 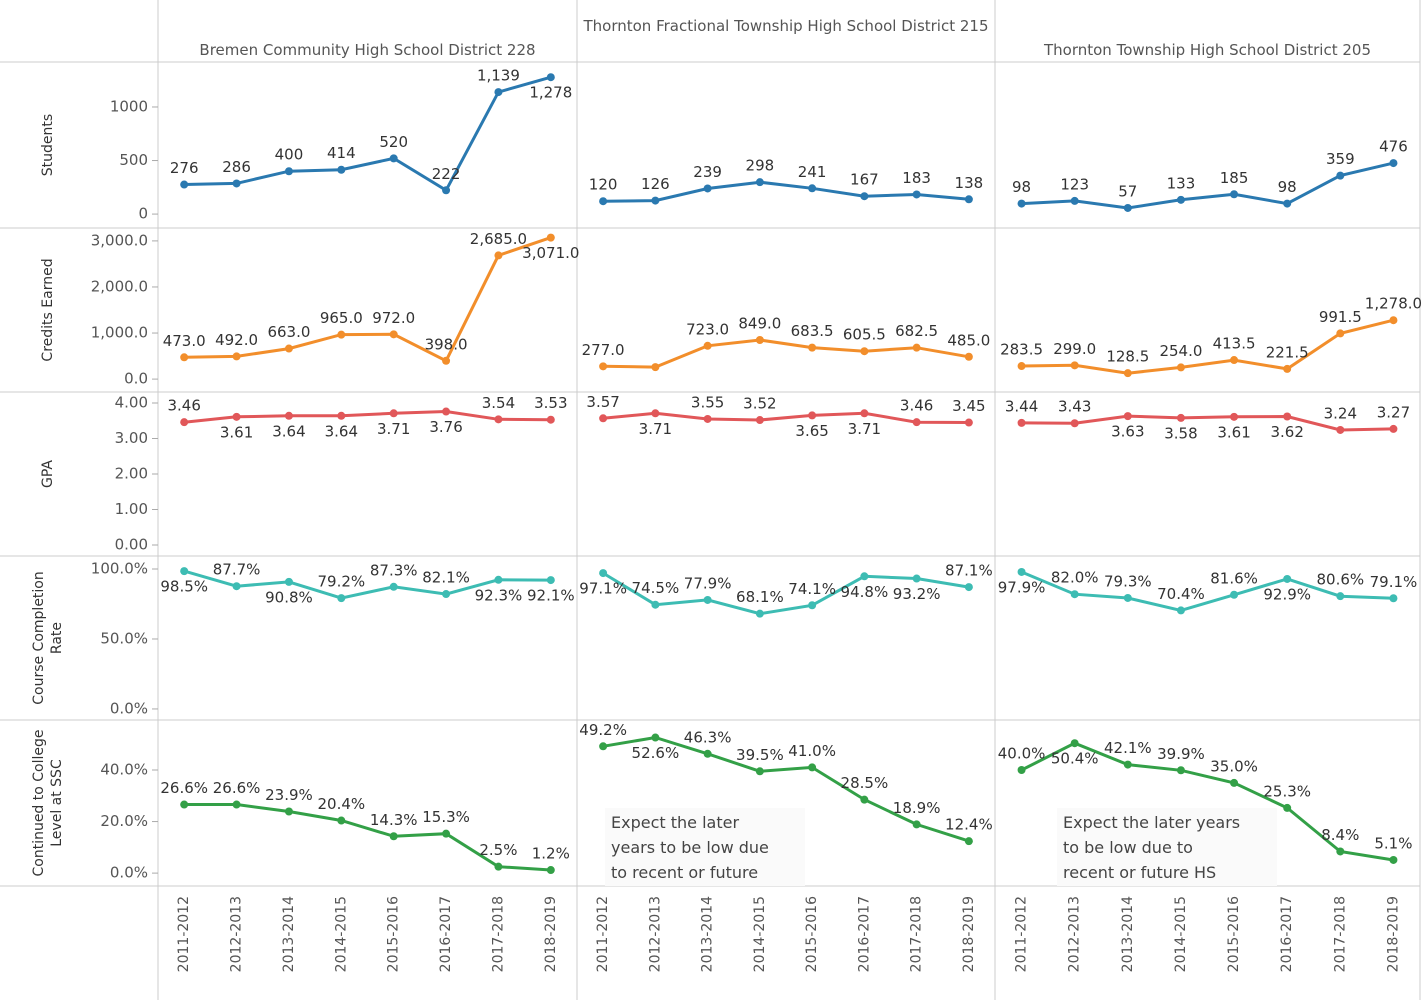 What do you see at coordinates (1128, 748) in the screenshot?
I see `data-label: 42.1%` at bounding box center [1128, 748].